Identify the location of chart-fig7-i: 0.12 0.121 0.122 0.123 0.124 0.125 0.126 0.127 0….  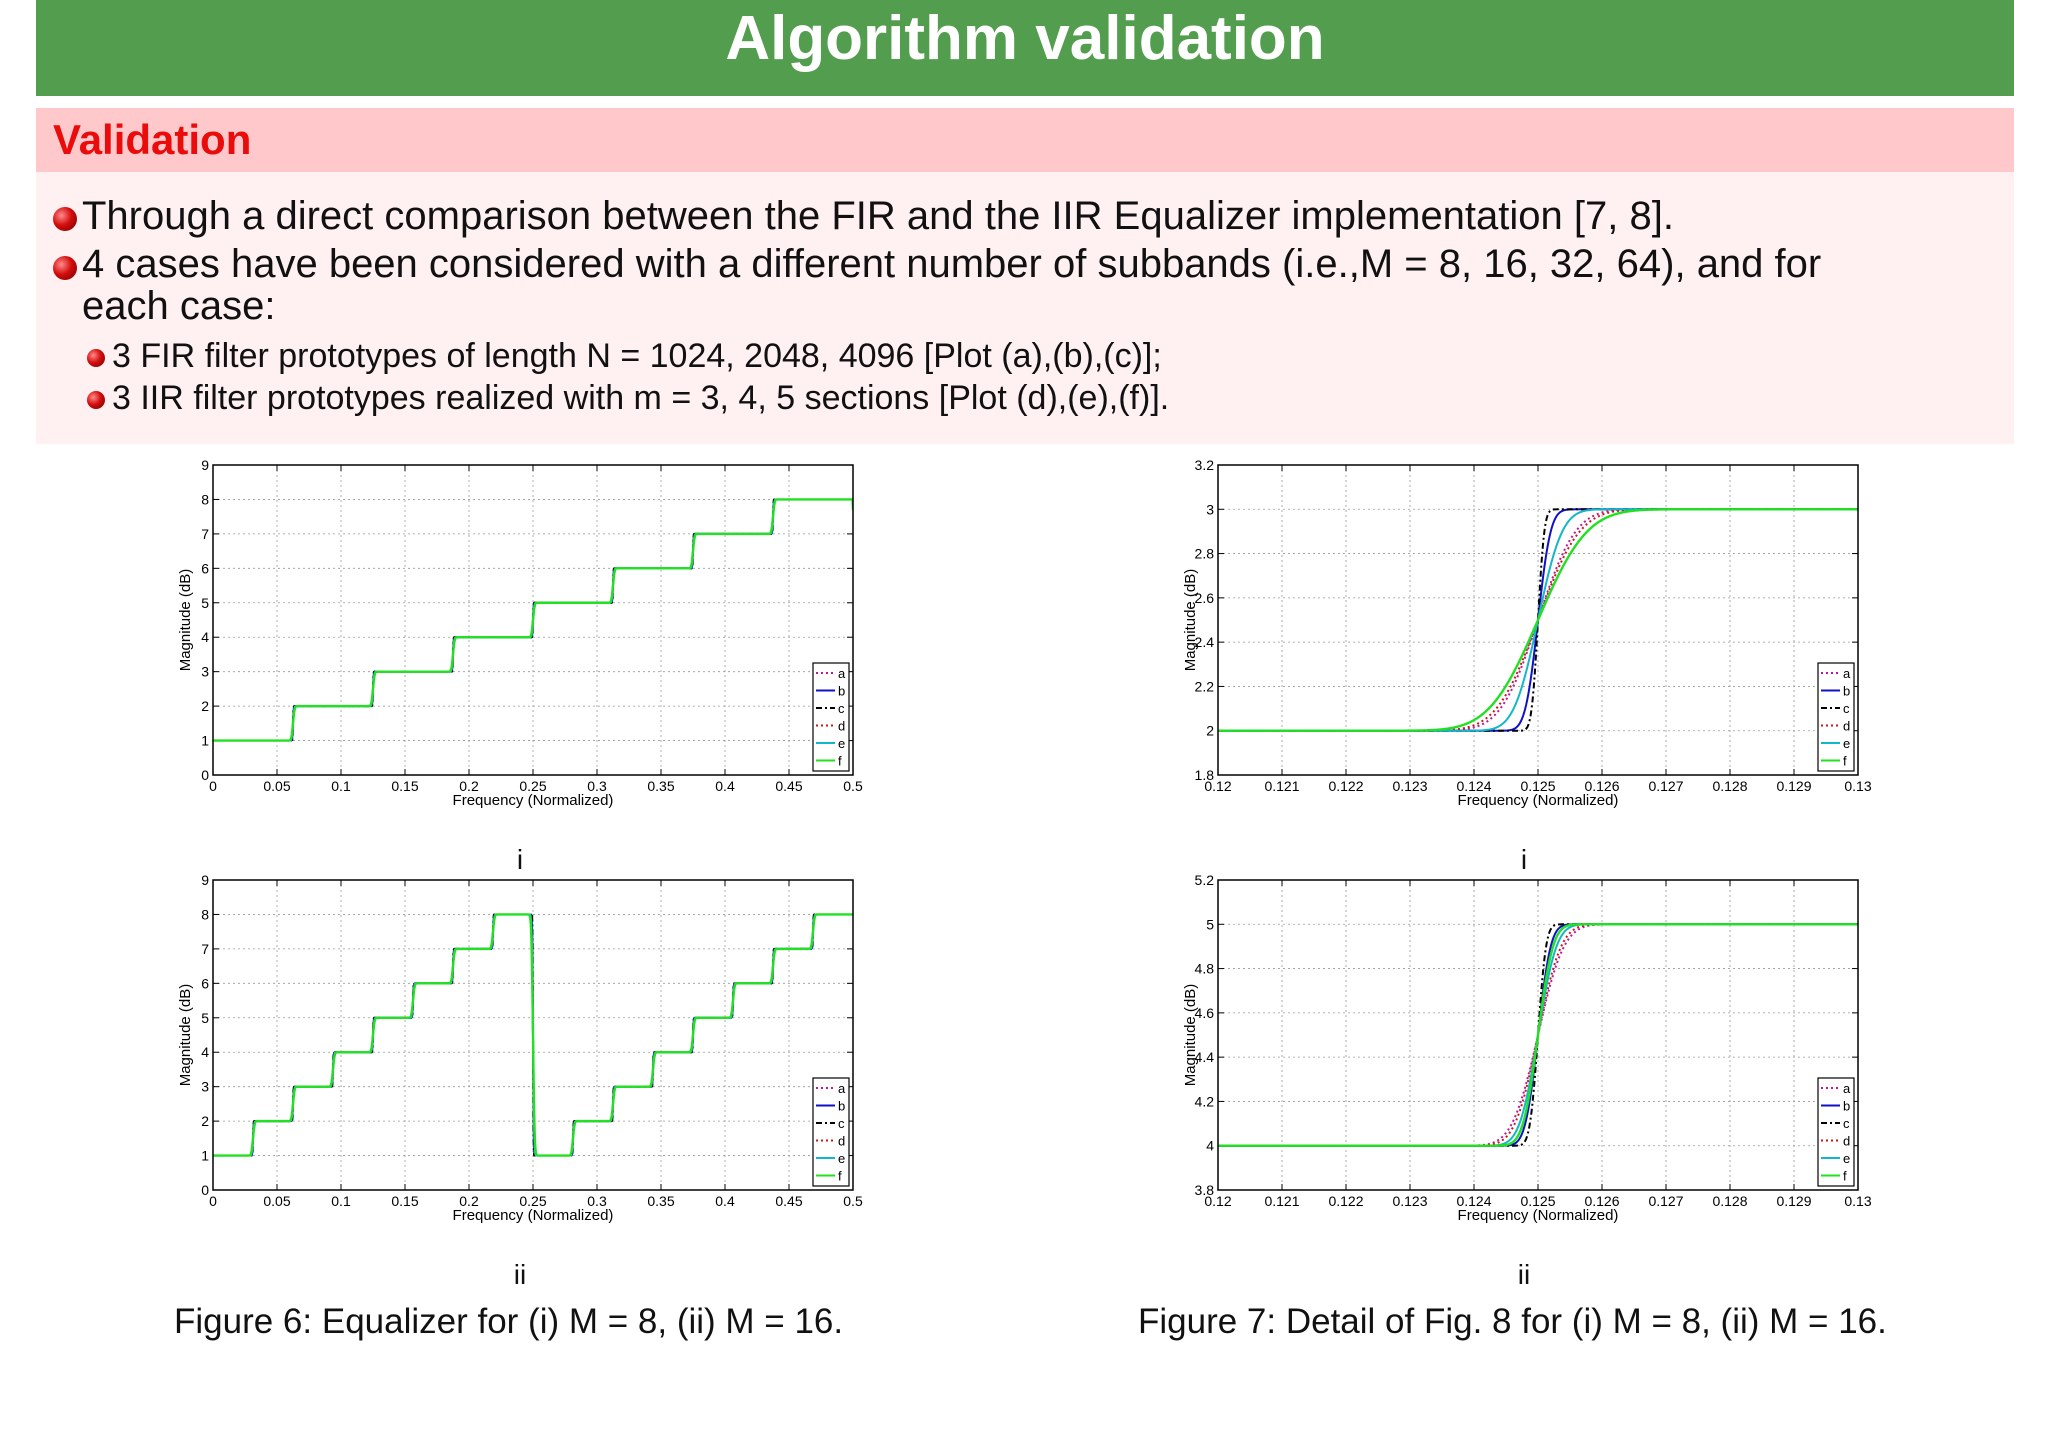
(1527, 634).